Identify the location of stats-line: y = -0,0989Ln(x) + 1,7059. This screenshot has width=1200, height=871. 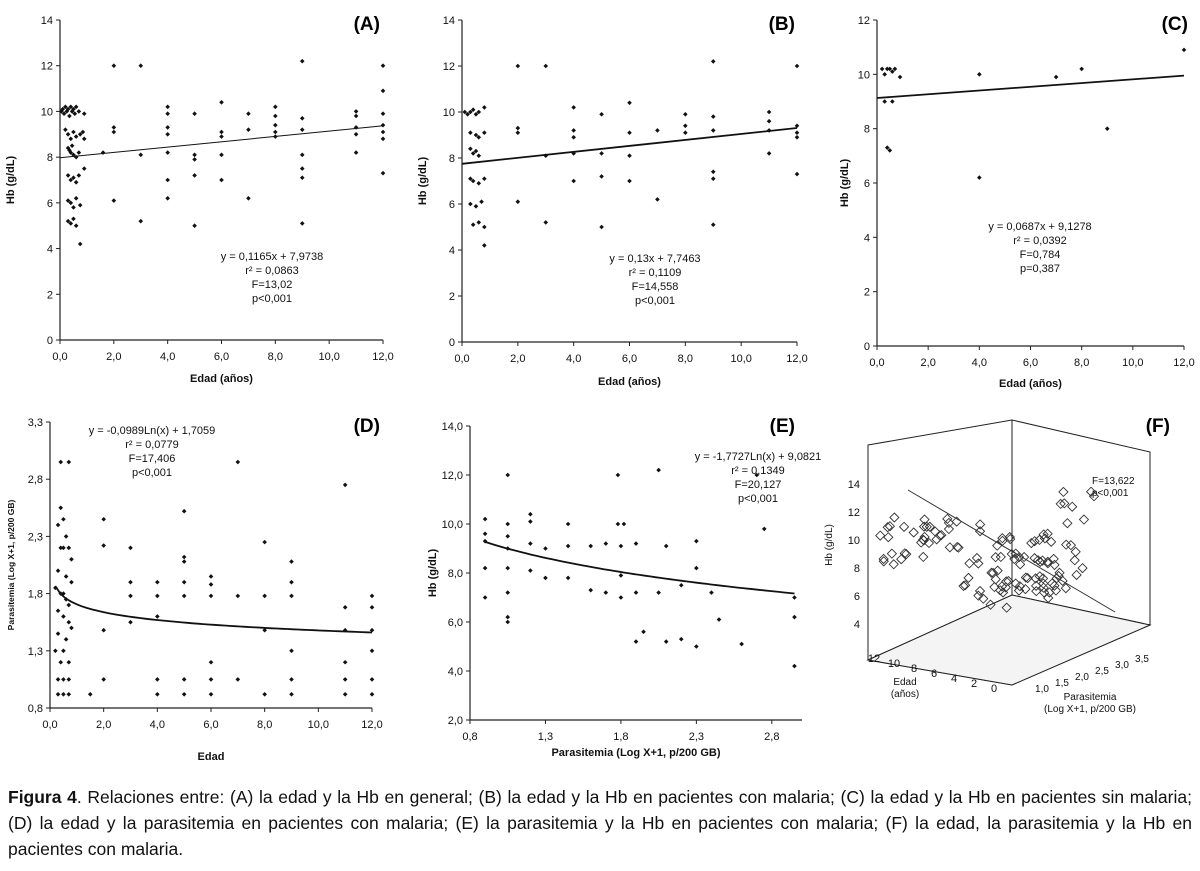
(152, 431).